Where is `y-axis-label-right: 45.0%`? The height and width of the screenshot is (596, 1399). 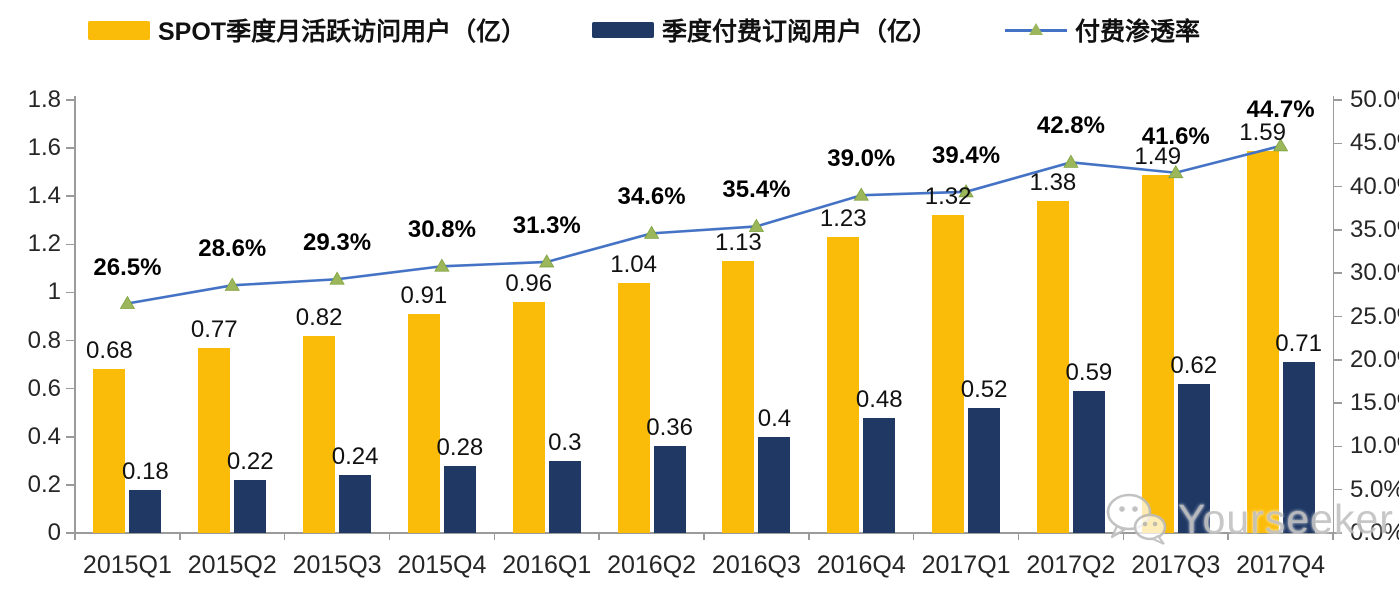
y-axis-label-right: 45.0% is located at coordinates (1374, 143).